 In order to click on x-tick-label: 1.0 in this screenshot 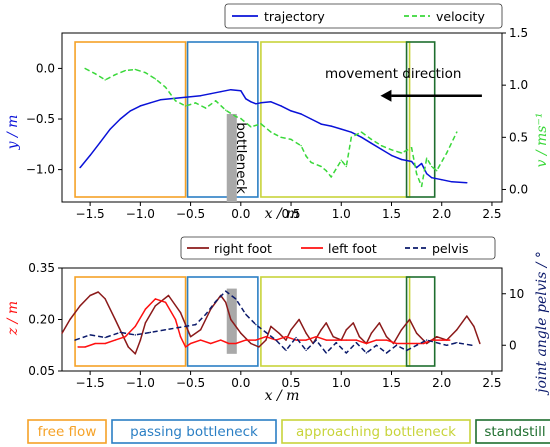, I will do `click(341, 214)`.